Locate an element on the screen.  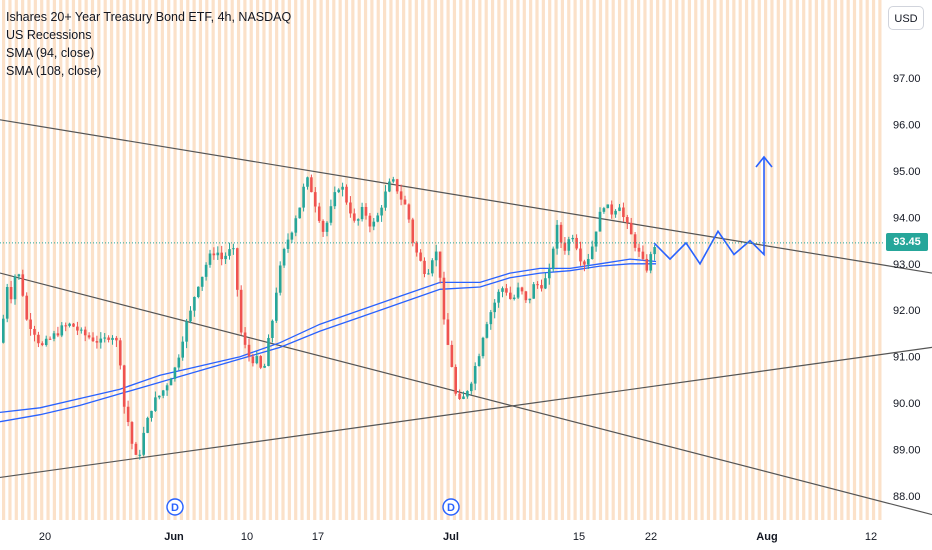
legend-indicator-sma-94: SMA (94, close) is located at coordinates (50, 53).